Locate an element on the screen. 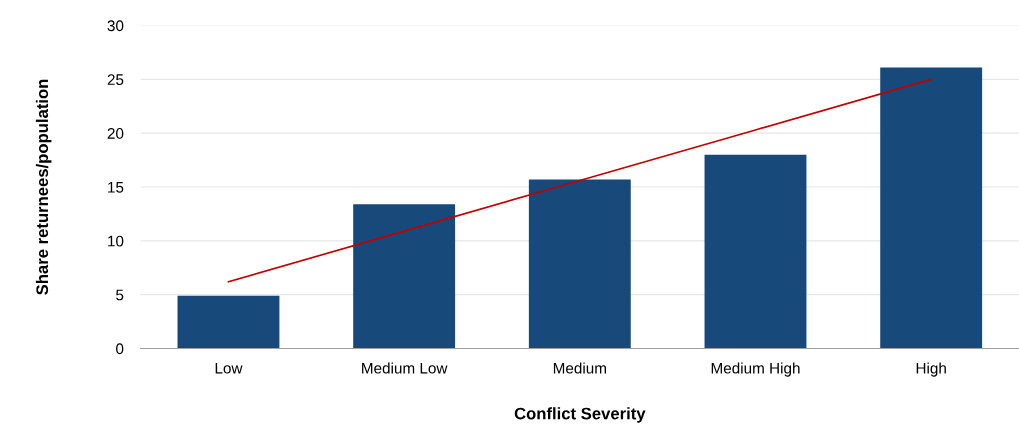 This screenshot has width=1019, height=425. x-tick-label: Medium Low is located at coordinates (405, 368).